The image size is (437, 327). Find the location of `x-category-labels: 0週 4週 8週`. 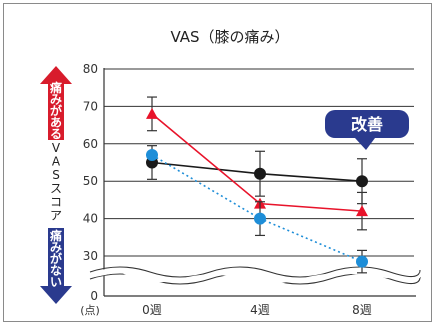

x-category-labels: 0週 4週 8週 is located at coordinates (257, 310).